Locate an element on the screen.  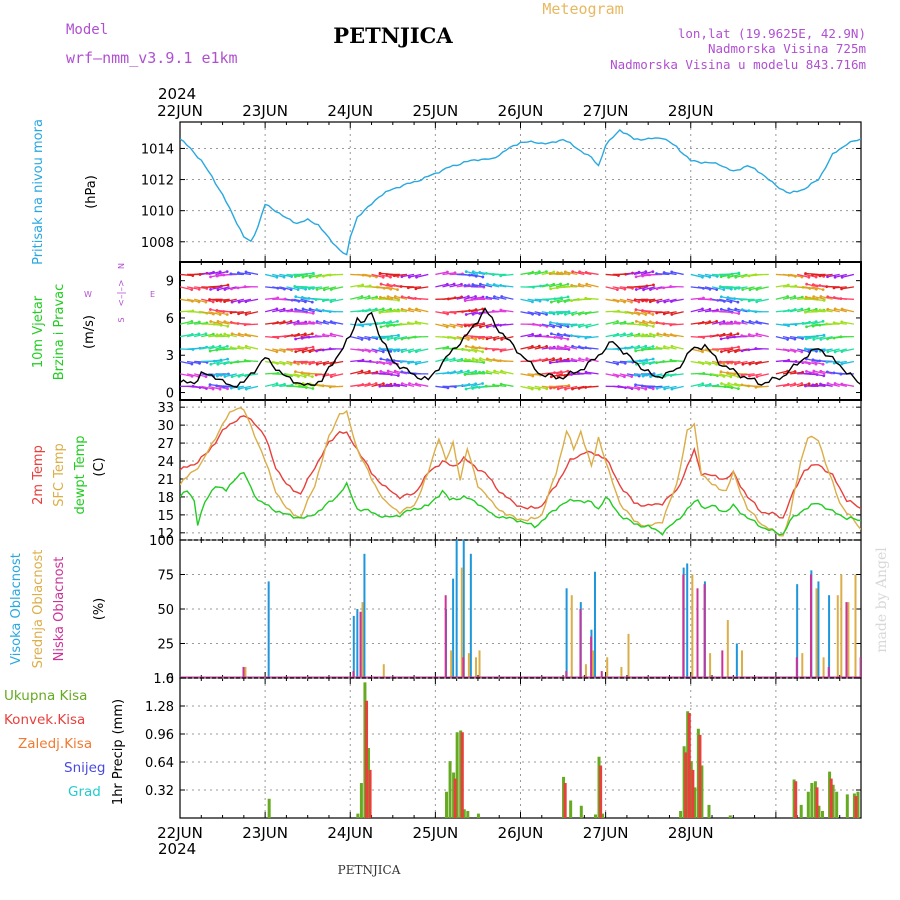
wind-dir-east: E is located at coordinates (152, 294).